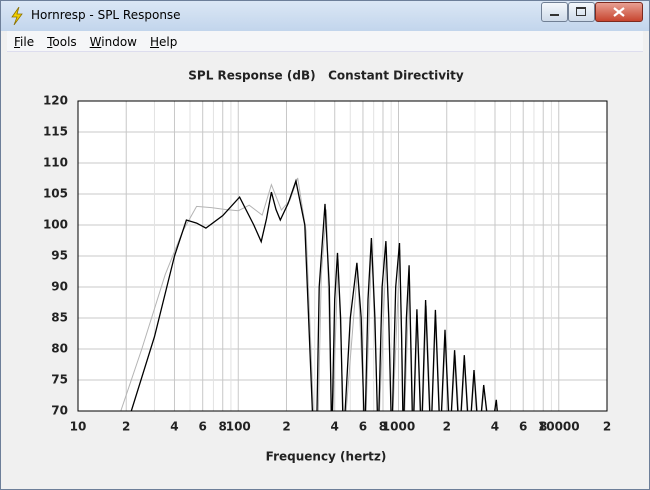 Image resolution: width=650 pixels, height=490 pixels. Describe the element at coordinates (164, 42) in the screenshot. I see `menu-item: Help` at that location.